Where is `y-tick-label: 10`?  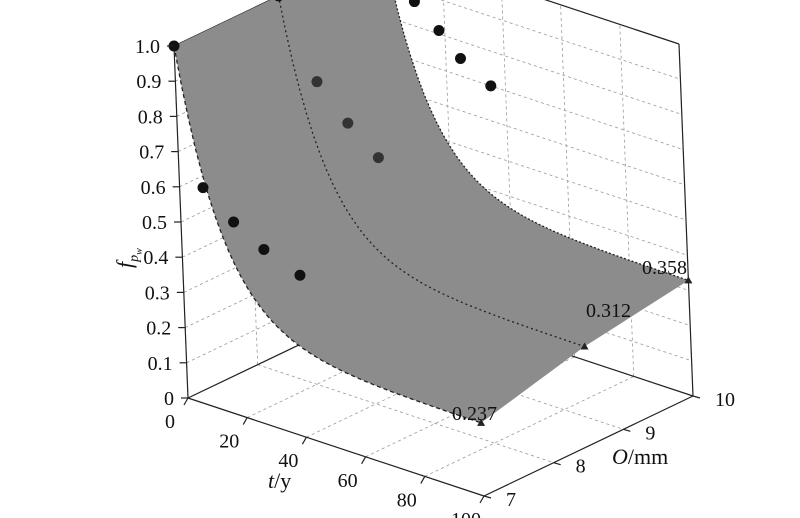
y-tick-label: 10 is located at coordinates (725, 400).